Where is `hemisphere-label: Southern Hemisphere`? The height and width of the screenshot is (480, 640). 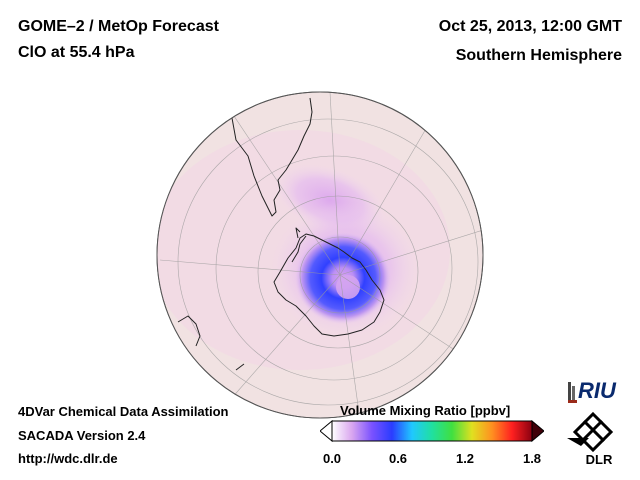 hemisphere-label: Southern Hemisphere is located at coordinates (538, 55).